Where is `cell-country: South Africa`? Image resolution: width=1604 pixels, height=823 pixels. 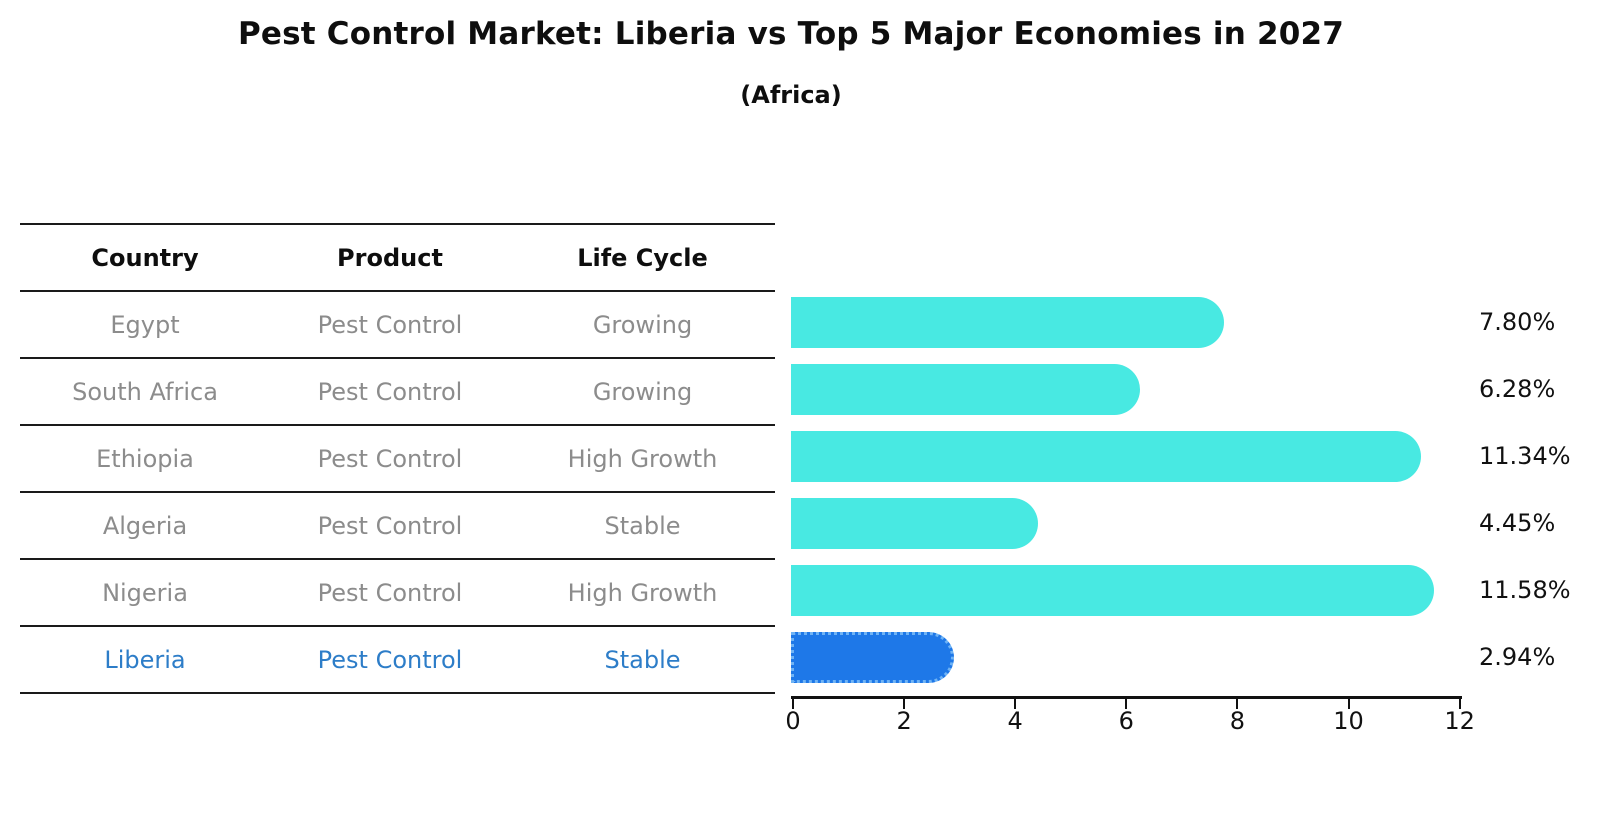
cell-country: South Africa is located at coordinates (145, 391).